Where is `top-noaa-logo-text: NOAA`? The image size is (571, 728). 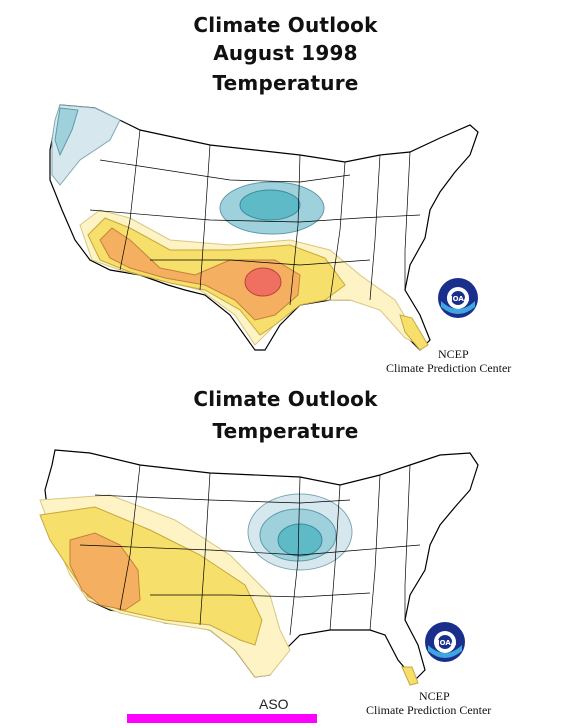
top-noaa-logo-text: NOAA is located at coordinates (458, 299).